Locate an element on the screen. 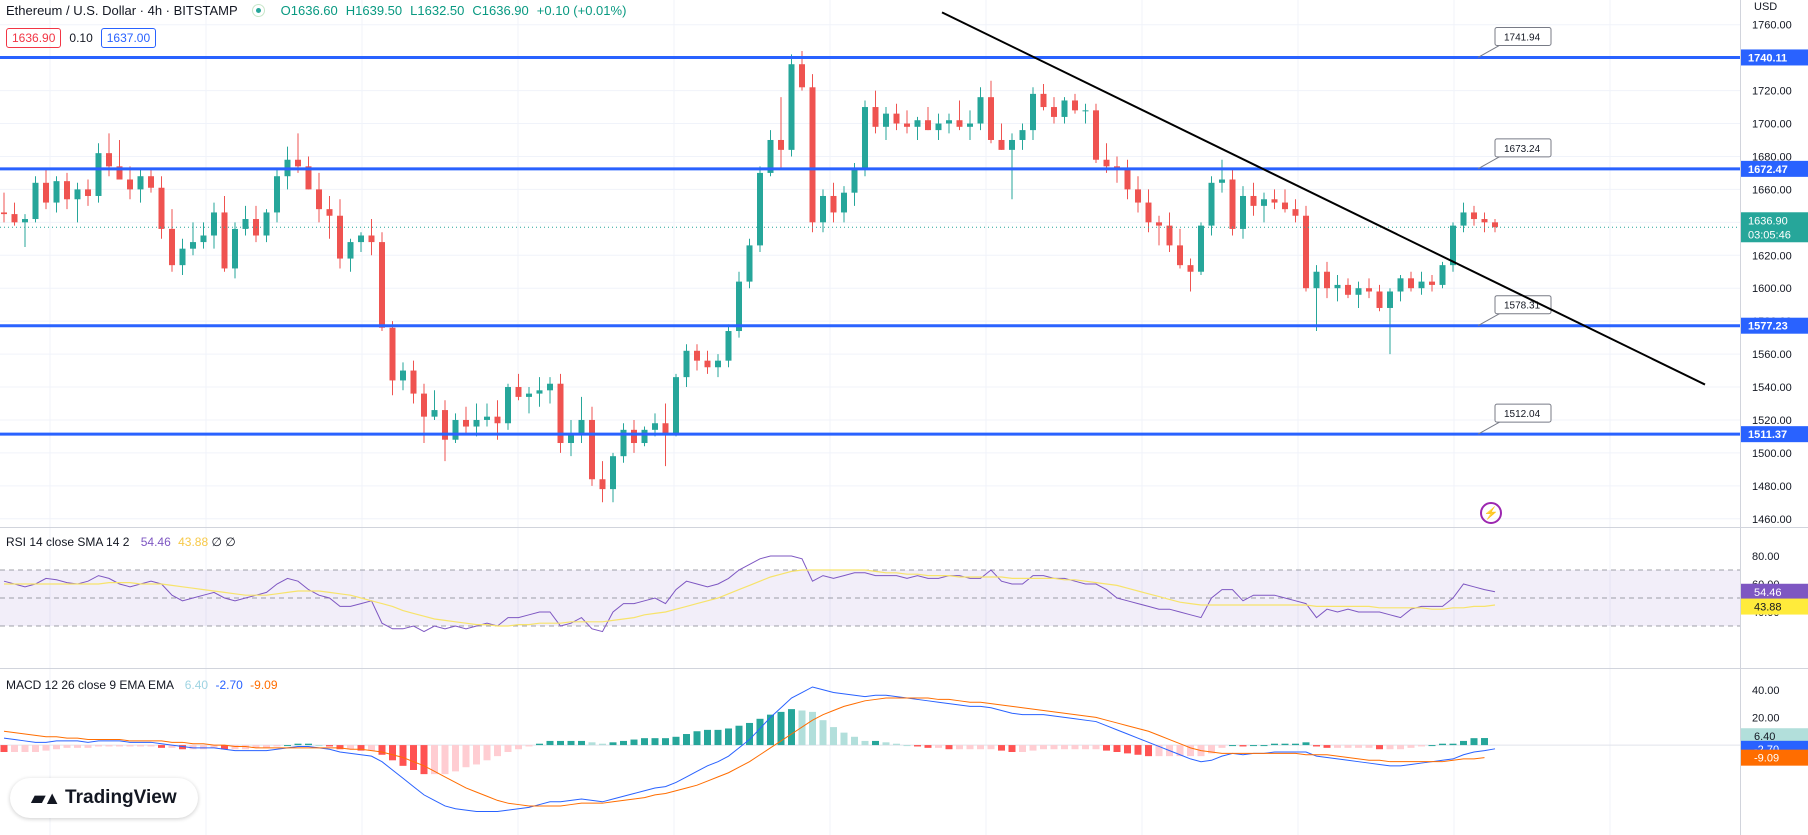  ohlc-change: +0.10 (+0.01%) is located at coordinates (581, 10).